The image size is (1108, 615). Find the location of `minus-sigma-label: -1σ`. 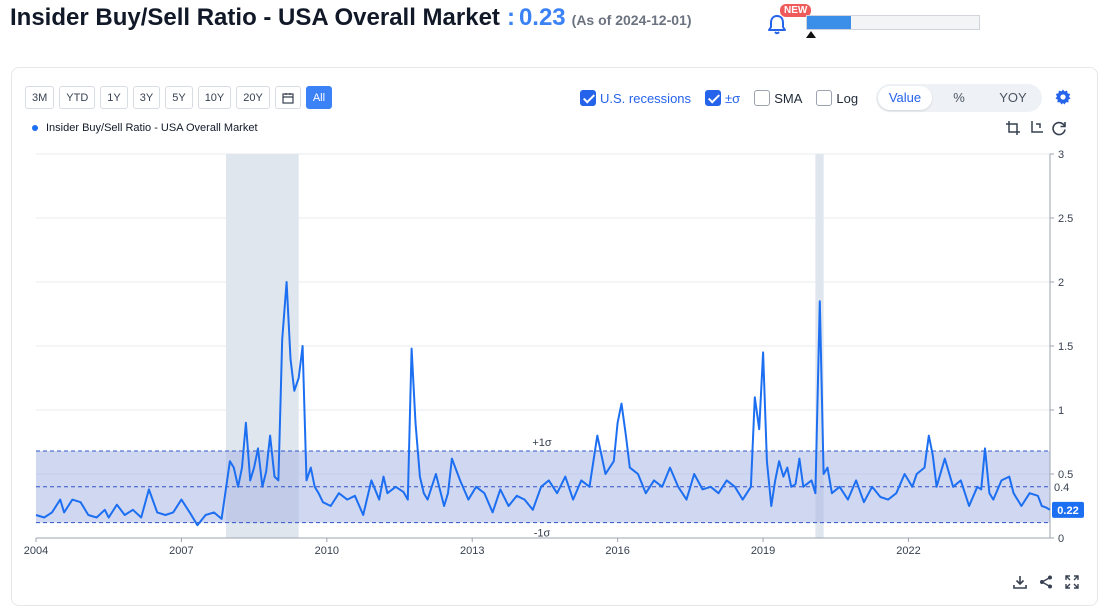

minus-sigma-label: -1σ is located at coordinates (542, 534).